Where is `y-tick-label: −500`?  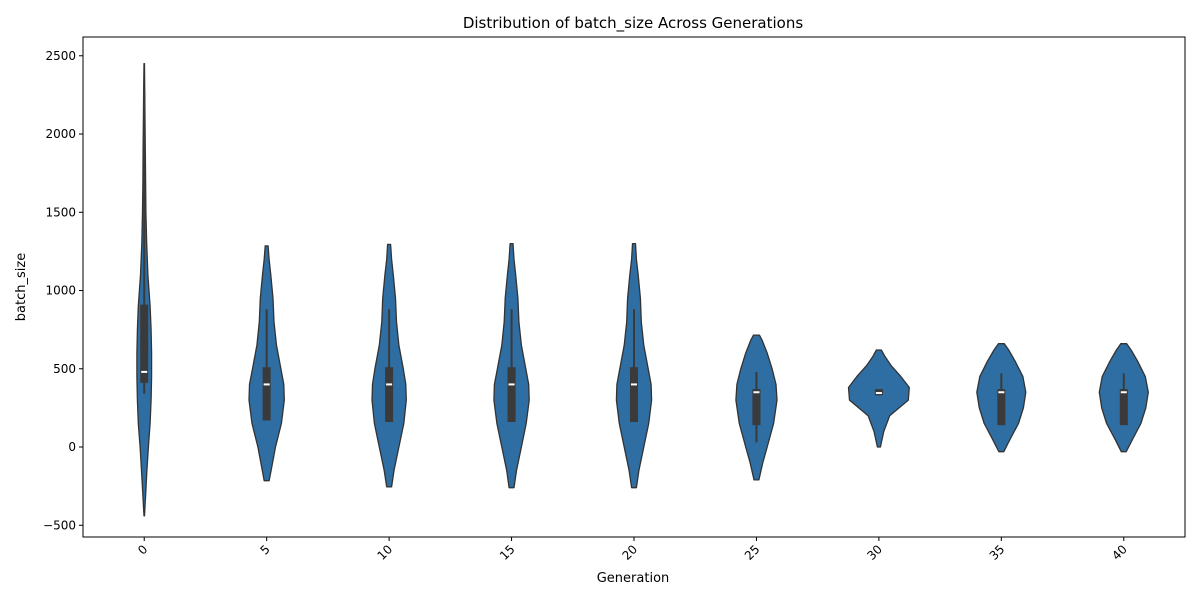
y-tick-label: −500 is located at coordinates (59, 525).